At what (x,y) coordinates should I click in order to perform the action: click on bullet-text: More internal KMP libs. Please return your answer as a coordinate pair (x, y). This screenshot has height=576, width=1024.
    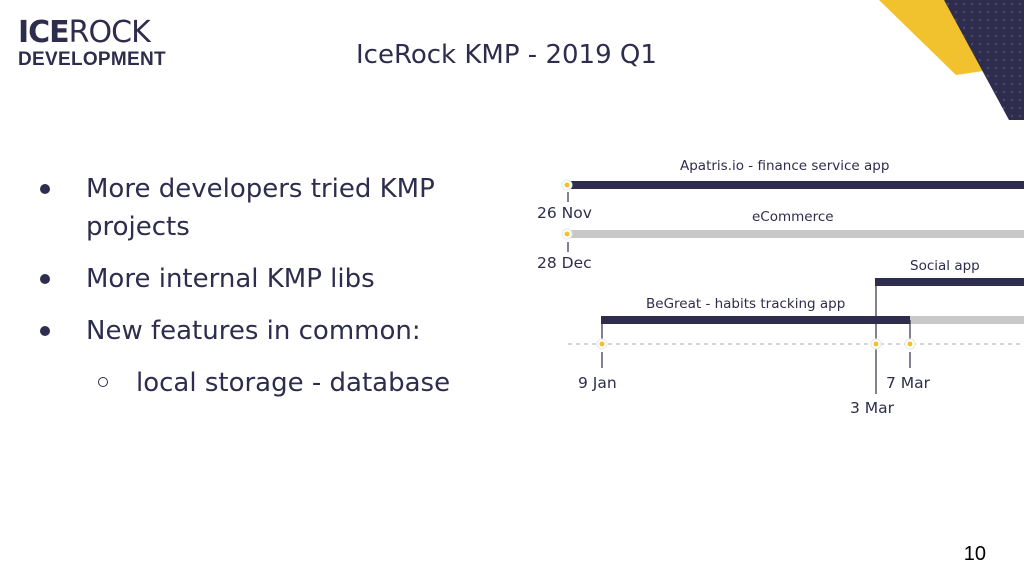
    Looking at the image, I should click on (230, 279).